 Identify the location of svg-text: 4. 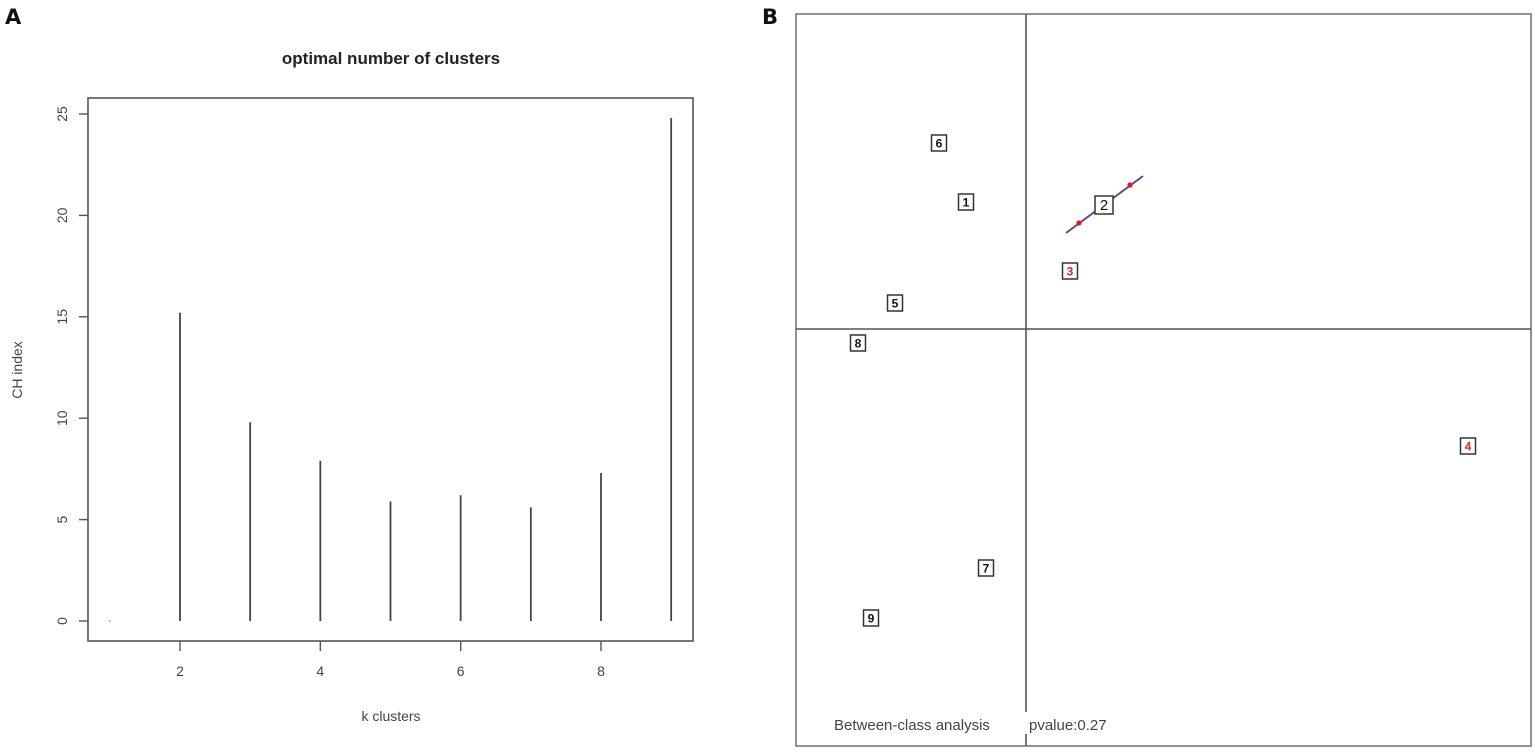
(1468, 447).